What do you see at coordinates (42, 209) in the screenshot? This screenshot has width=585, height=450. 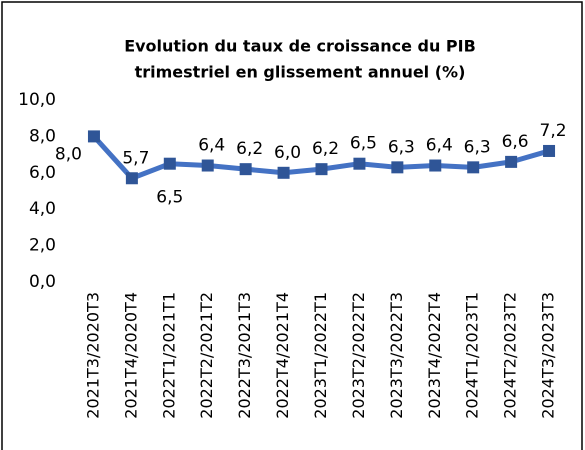 I see `y-tick-label: 4,0` at bounding box center [42, 209].